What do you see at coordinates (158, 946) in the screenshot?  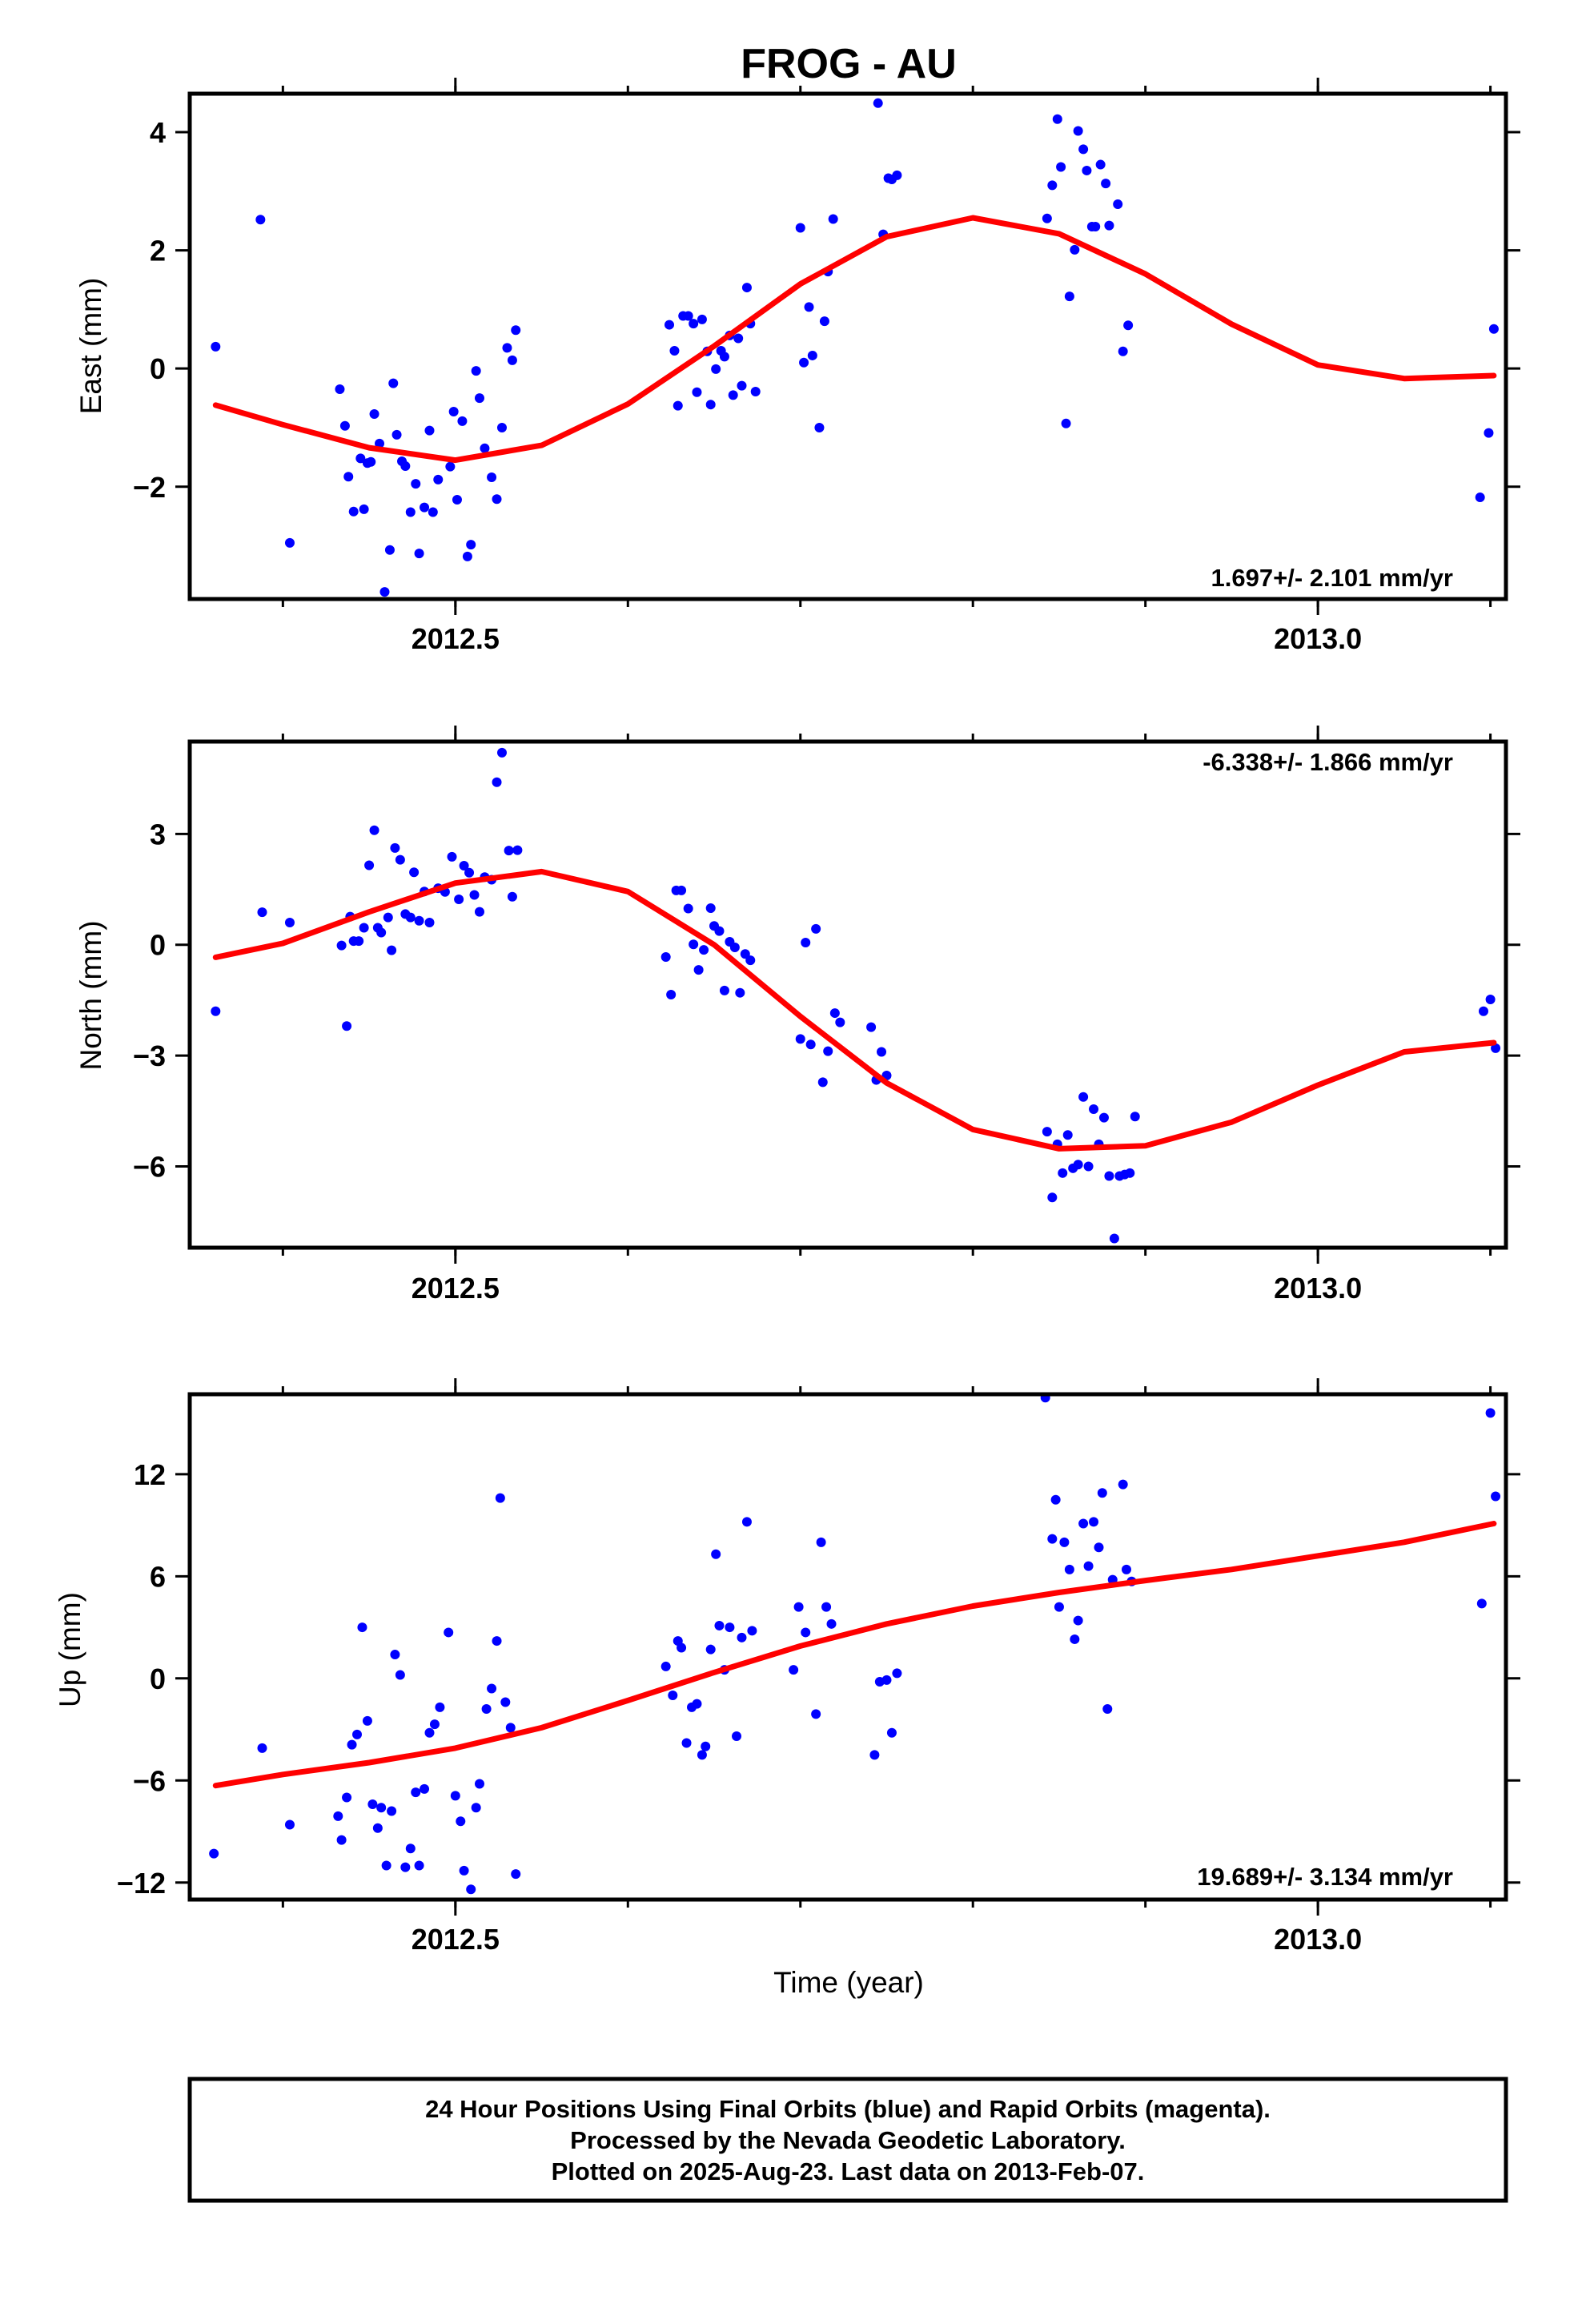 I see `north-y-tick-label: 0` at bounding box center [158, 946].